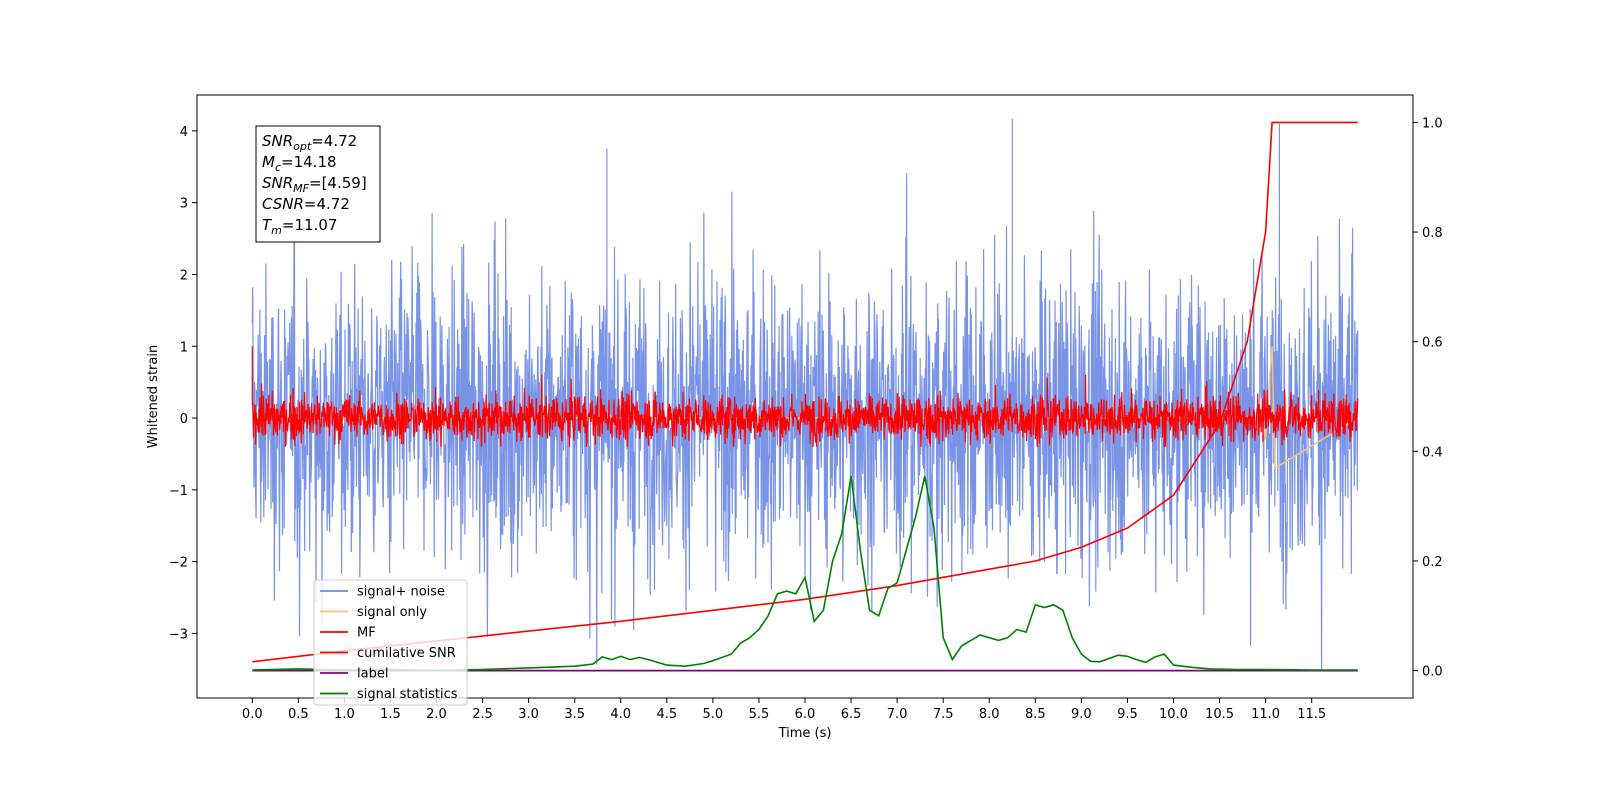 This screenshot has width=1600, height=800. I want to click on x-tick-label: 1.0, so click(344, 714).